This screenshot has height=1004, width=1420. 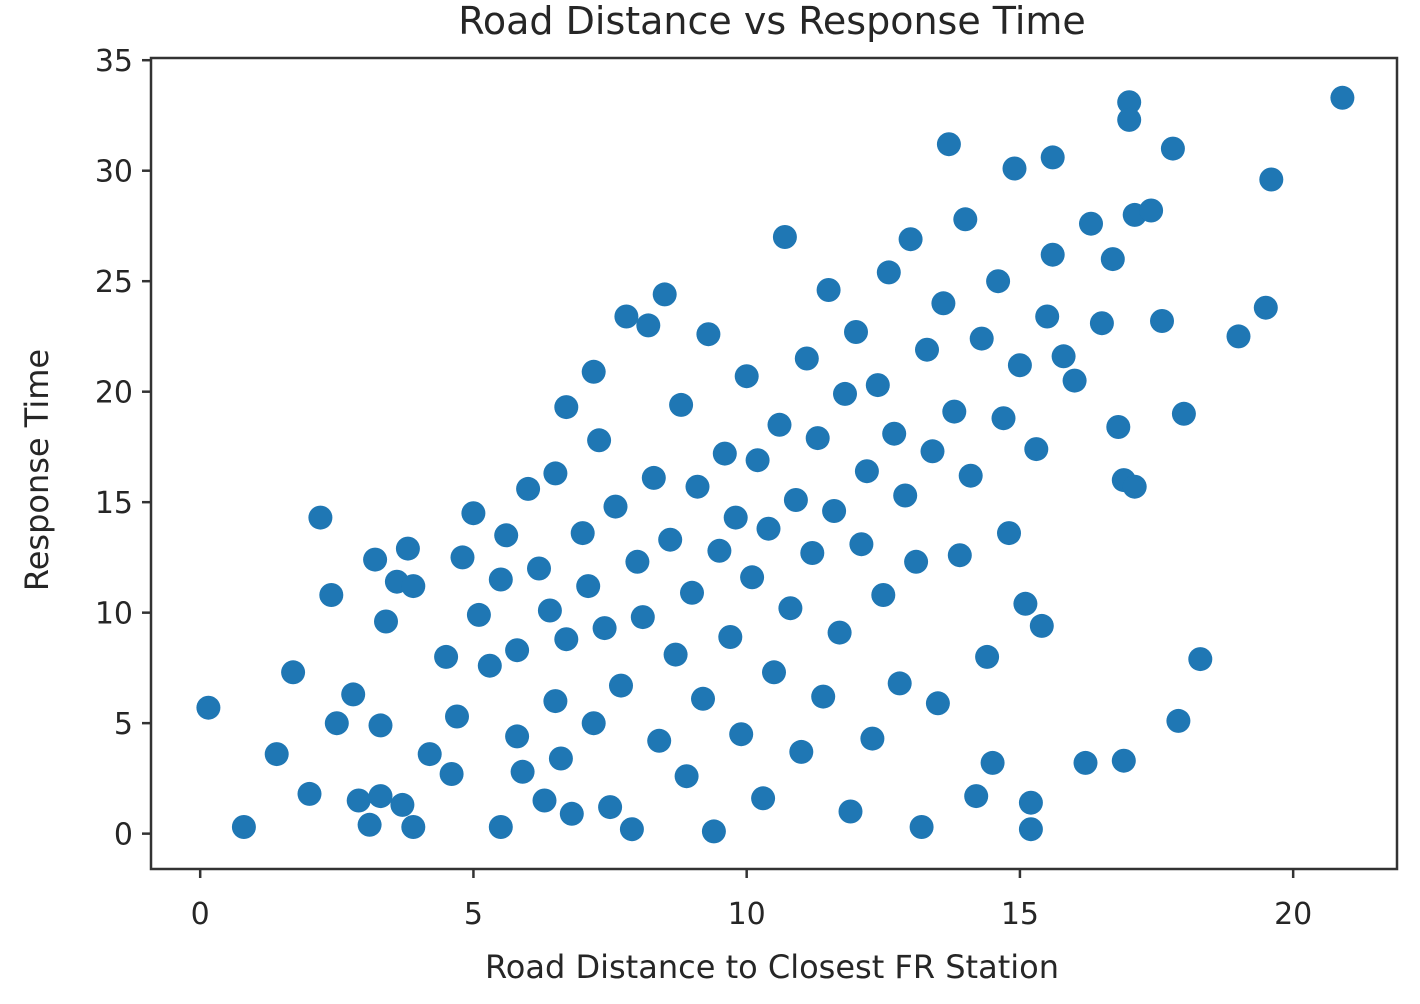 What do you see at coordinates (1293, 914) in the screenshot?
I see `x-tick-label: 20` at bounding box center [1293, 914].